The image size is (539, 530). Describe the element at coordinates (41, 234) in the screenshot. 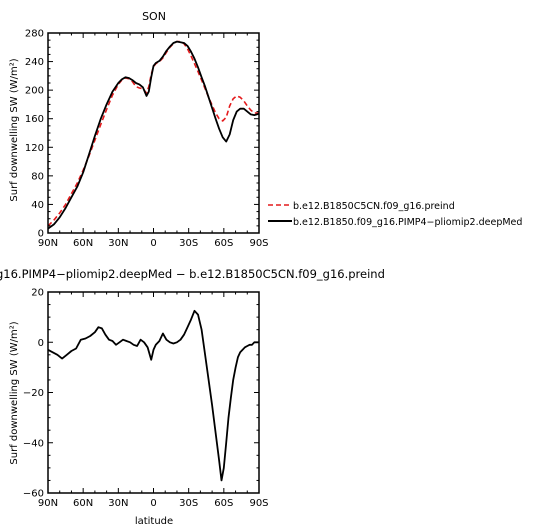

I see `top-y-tick-label: 0` at that location.